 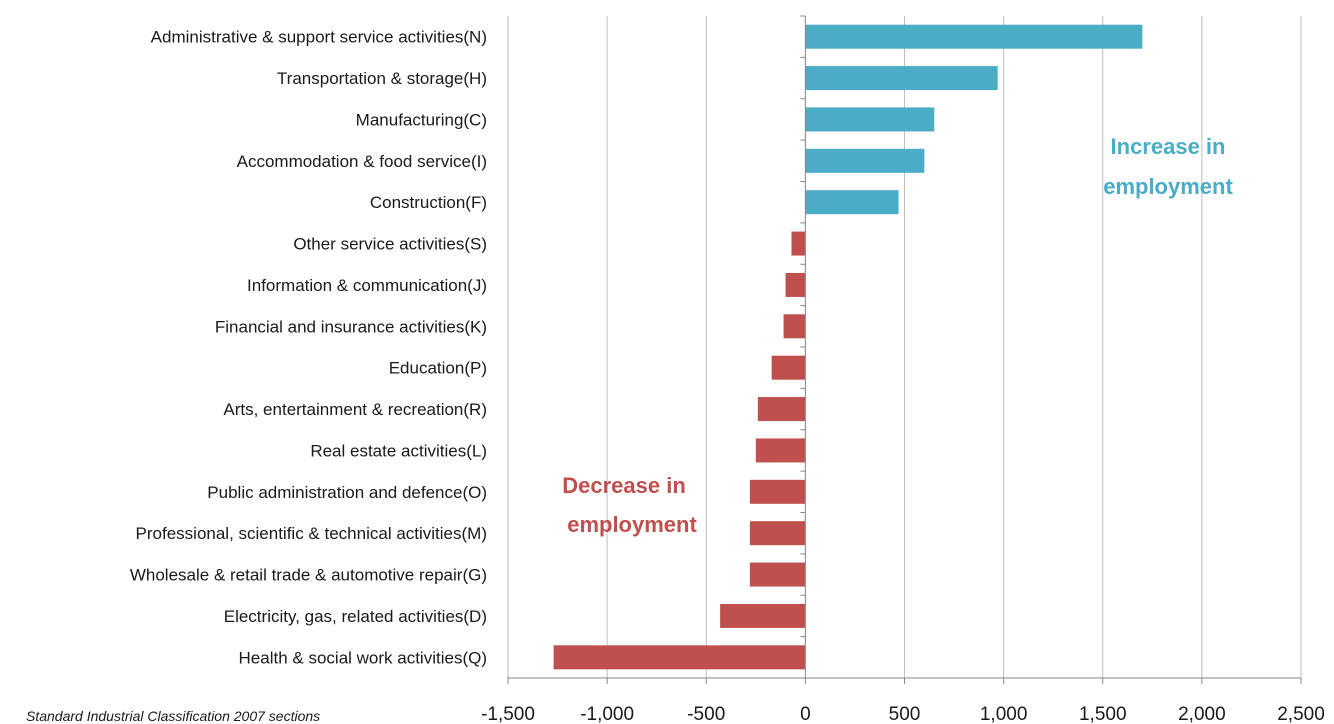 What do you see at coordinates (632, 524) in the screenshot?
I see `decrease-annotation-line-2: employment` at bounding box center [632, 524].